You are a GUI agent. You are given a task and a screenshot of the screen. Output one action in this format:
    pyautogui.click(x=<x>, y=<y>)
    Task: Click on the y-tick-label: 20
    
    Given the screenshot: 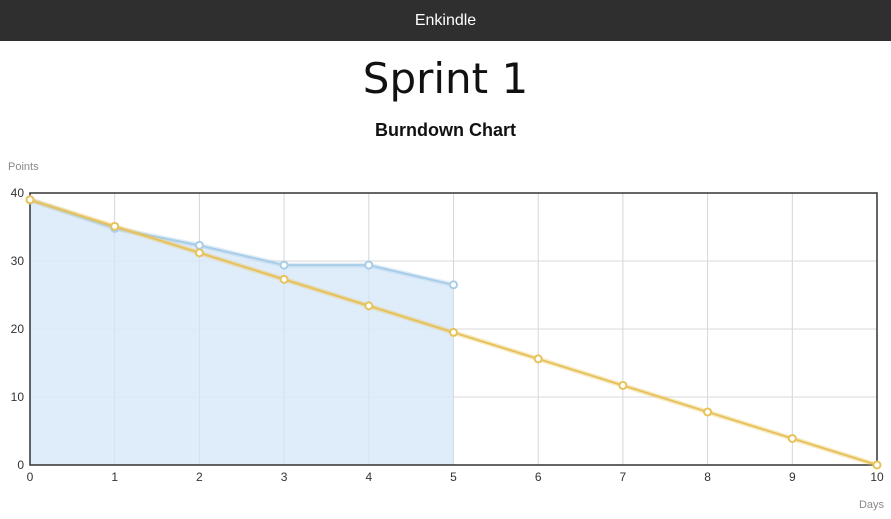 What is the action you would take?
    pyautogui.click(x=18, y=329)
    